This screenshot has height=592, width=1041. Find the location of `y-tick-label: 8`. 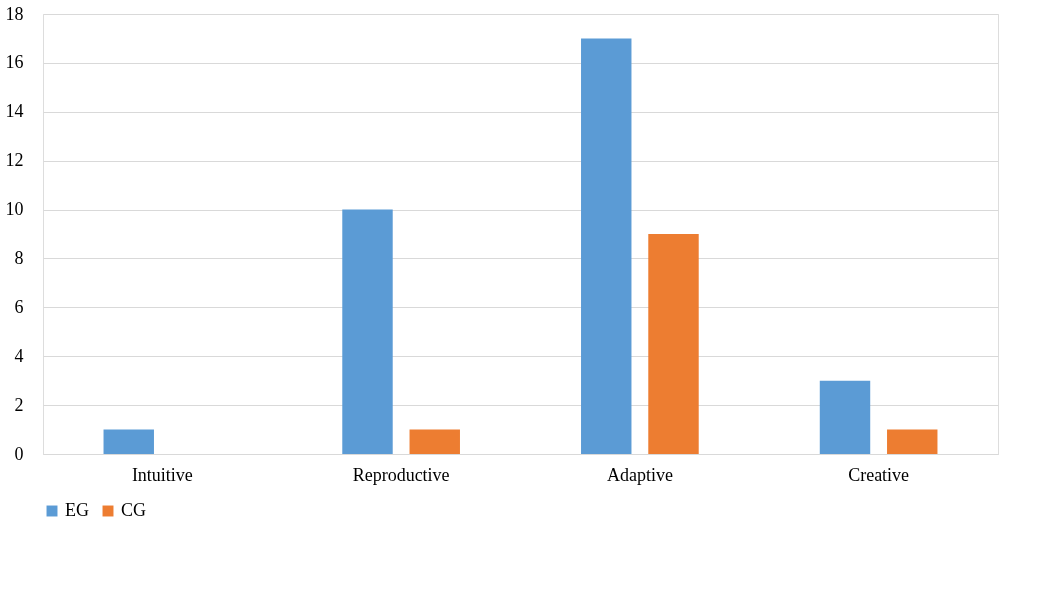

y-tick-label: 8 is located at coordinates (19, 257).